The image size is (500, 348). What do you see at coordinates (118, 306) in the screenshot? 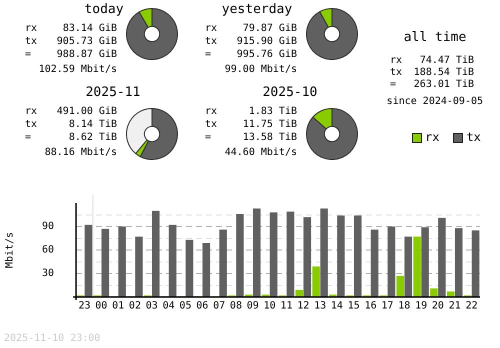
I see `x-tick-label: 01` at bounding box center [118, 306].